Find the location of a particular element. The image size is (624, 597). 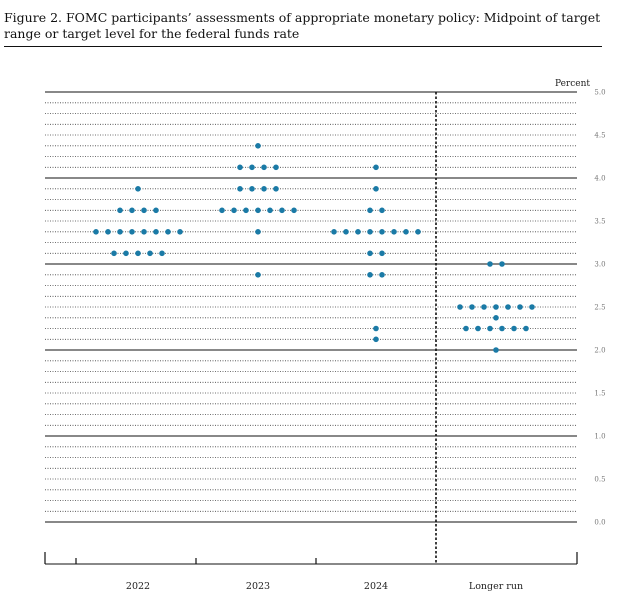

y-tick-label: 4.0 is located at coordinates (599, 179).